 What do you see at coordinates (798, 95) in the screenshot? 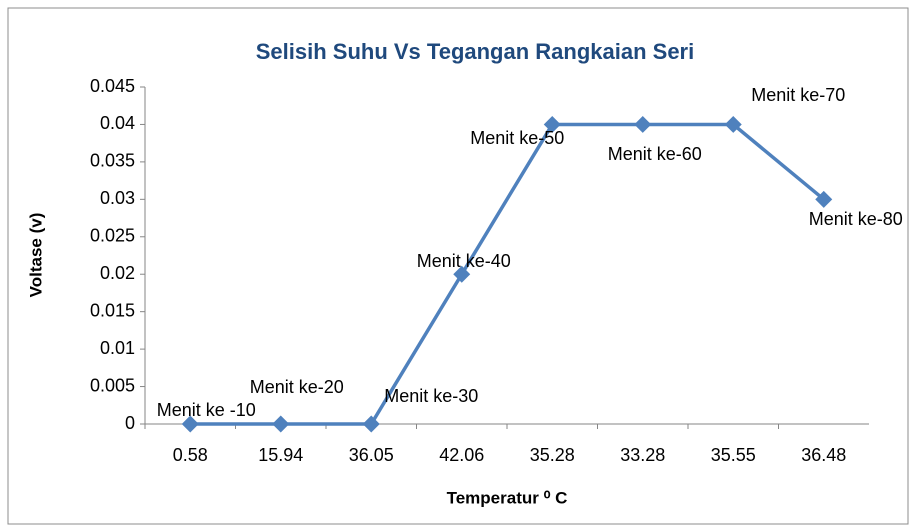
I see `point-label: Menit ke-70` at bounding box center [798, 95].